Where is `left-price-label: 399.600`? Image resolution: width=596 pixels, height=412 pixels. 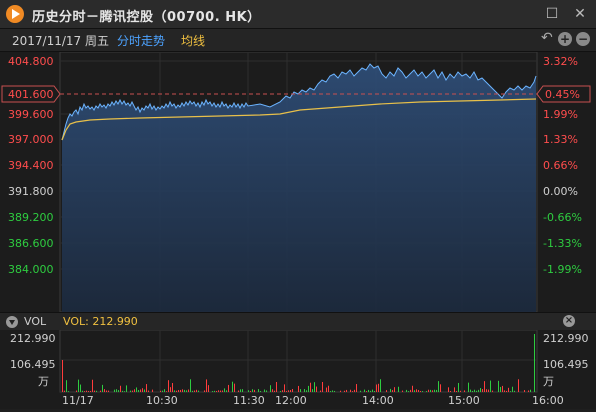 left-price-label: 399.600 is located at coordinates (31, 114).